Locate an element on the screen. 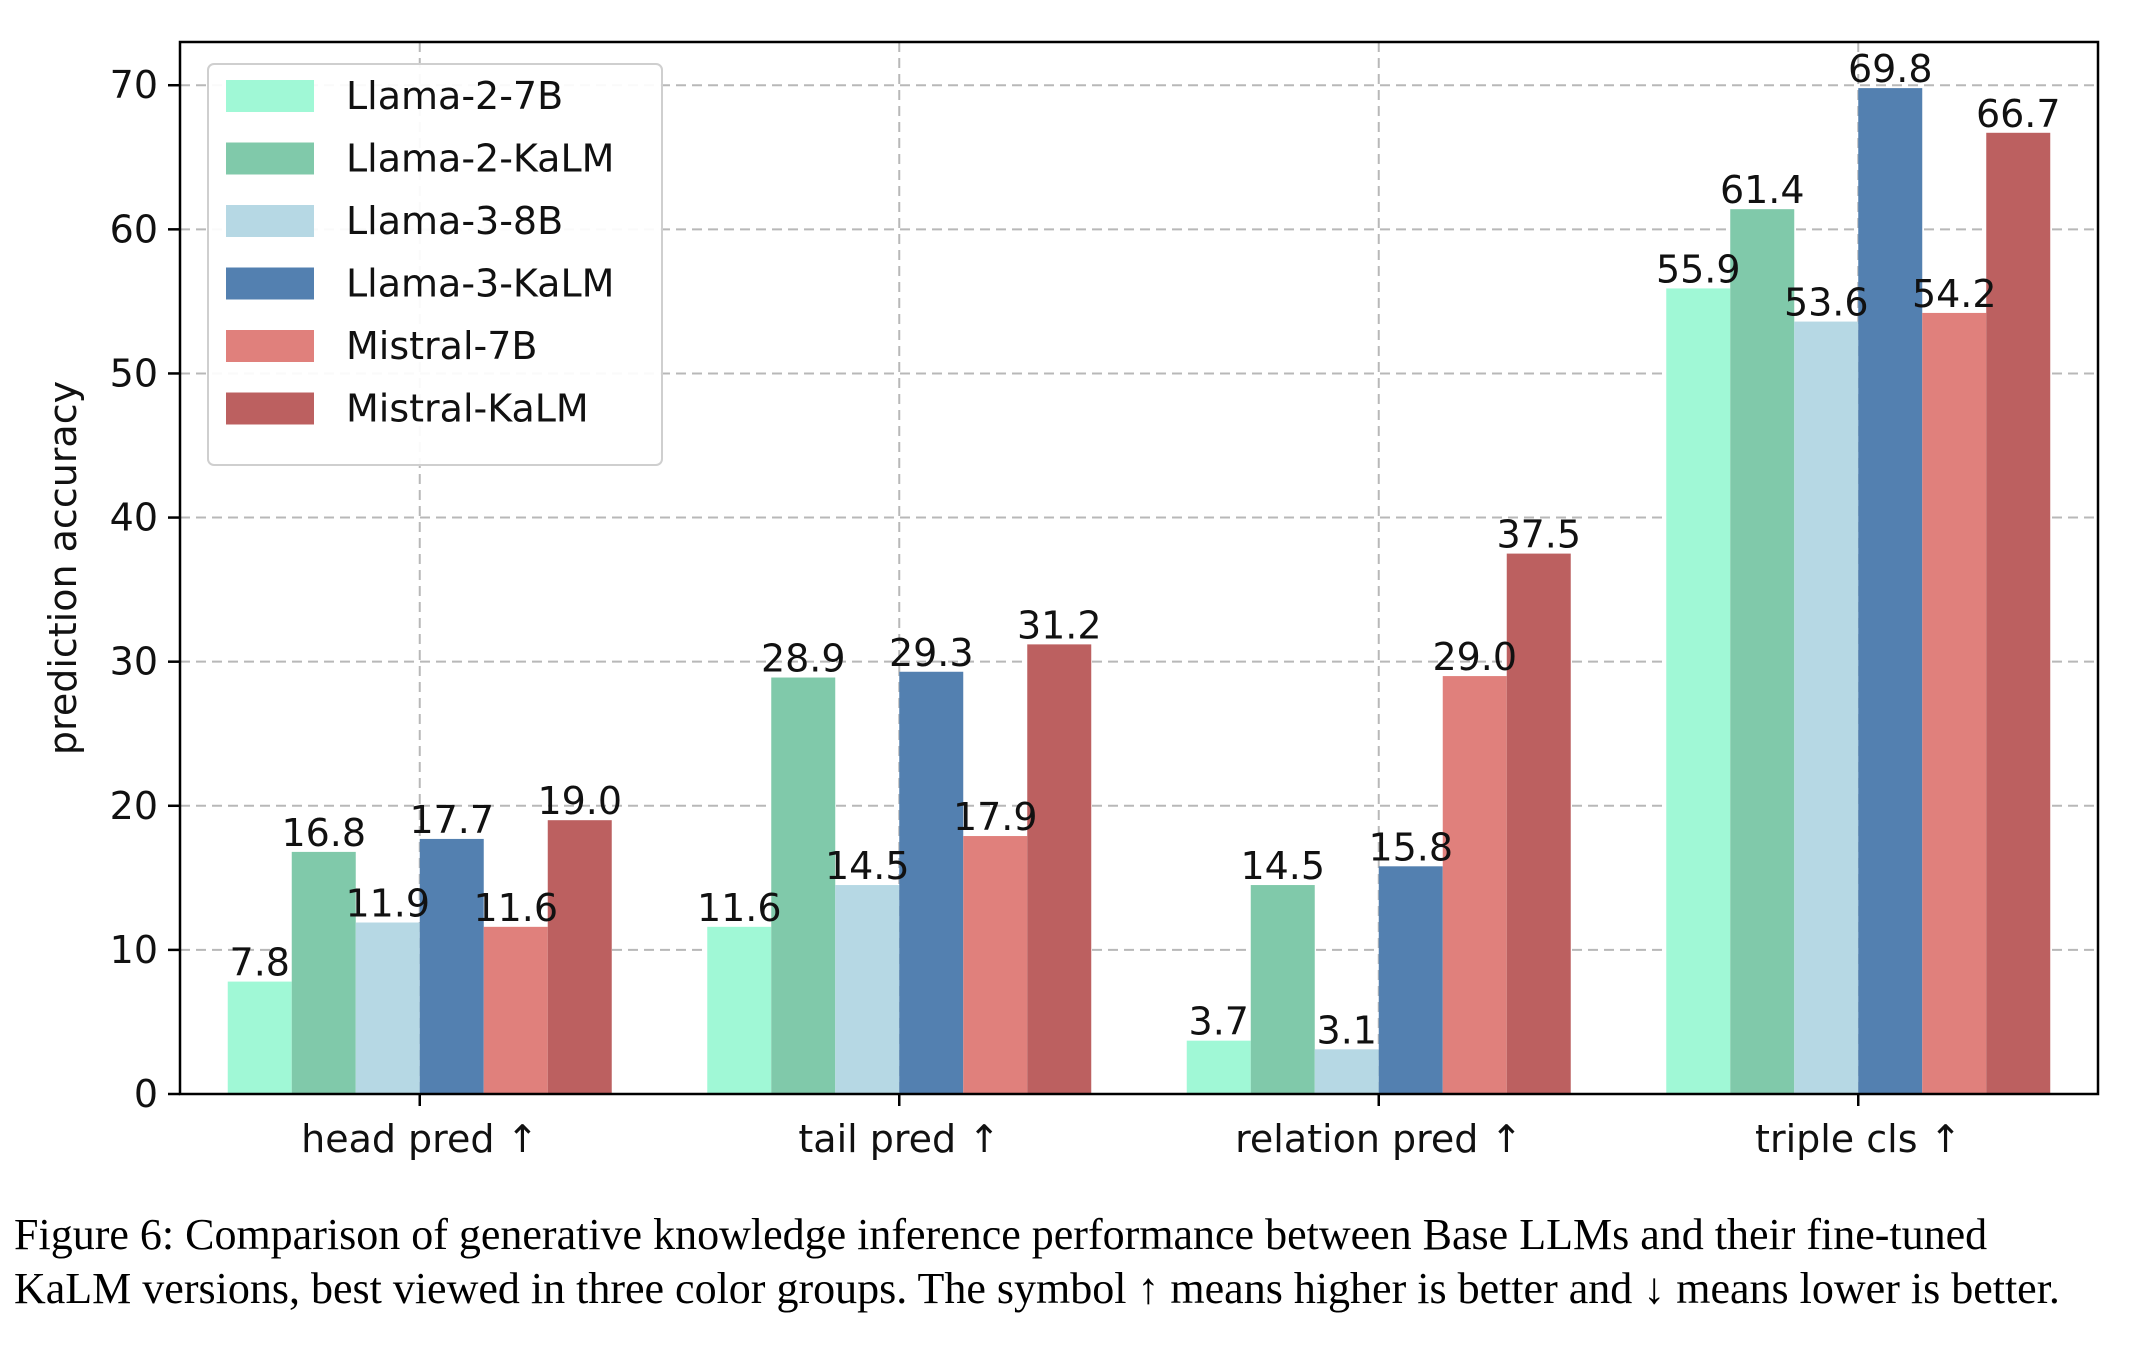 The width and height of the screenshot is (2138, 1366). data-label: 11.9 is located at coordinates (387, 904).